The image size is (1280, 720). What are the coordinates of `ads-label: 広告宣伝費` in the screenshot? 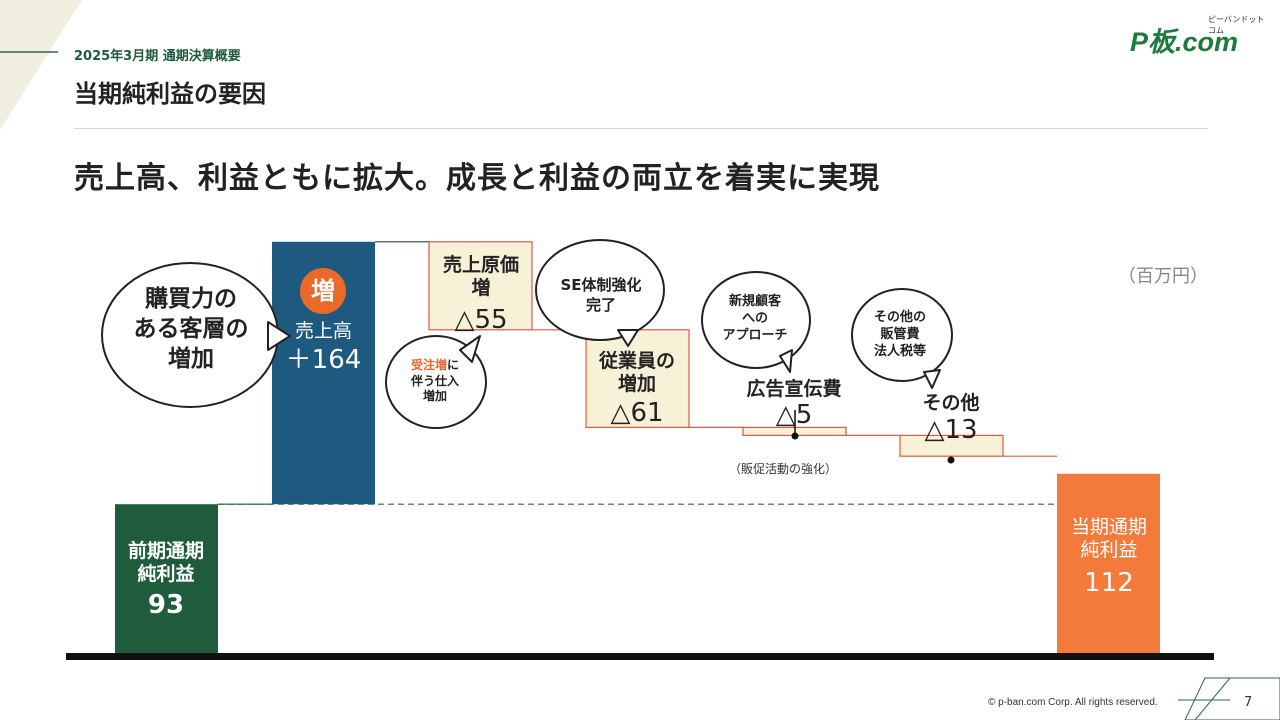 It's located at (794, 389).